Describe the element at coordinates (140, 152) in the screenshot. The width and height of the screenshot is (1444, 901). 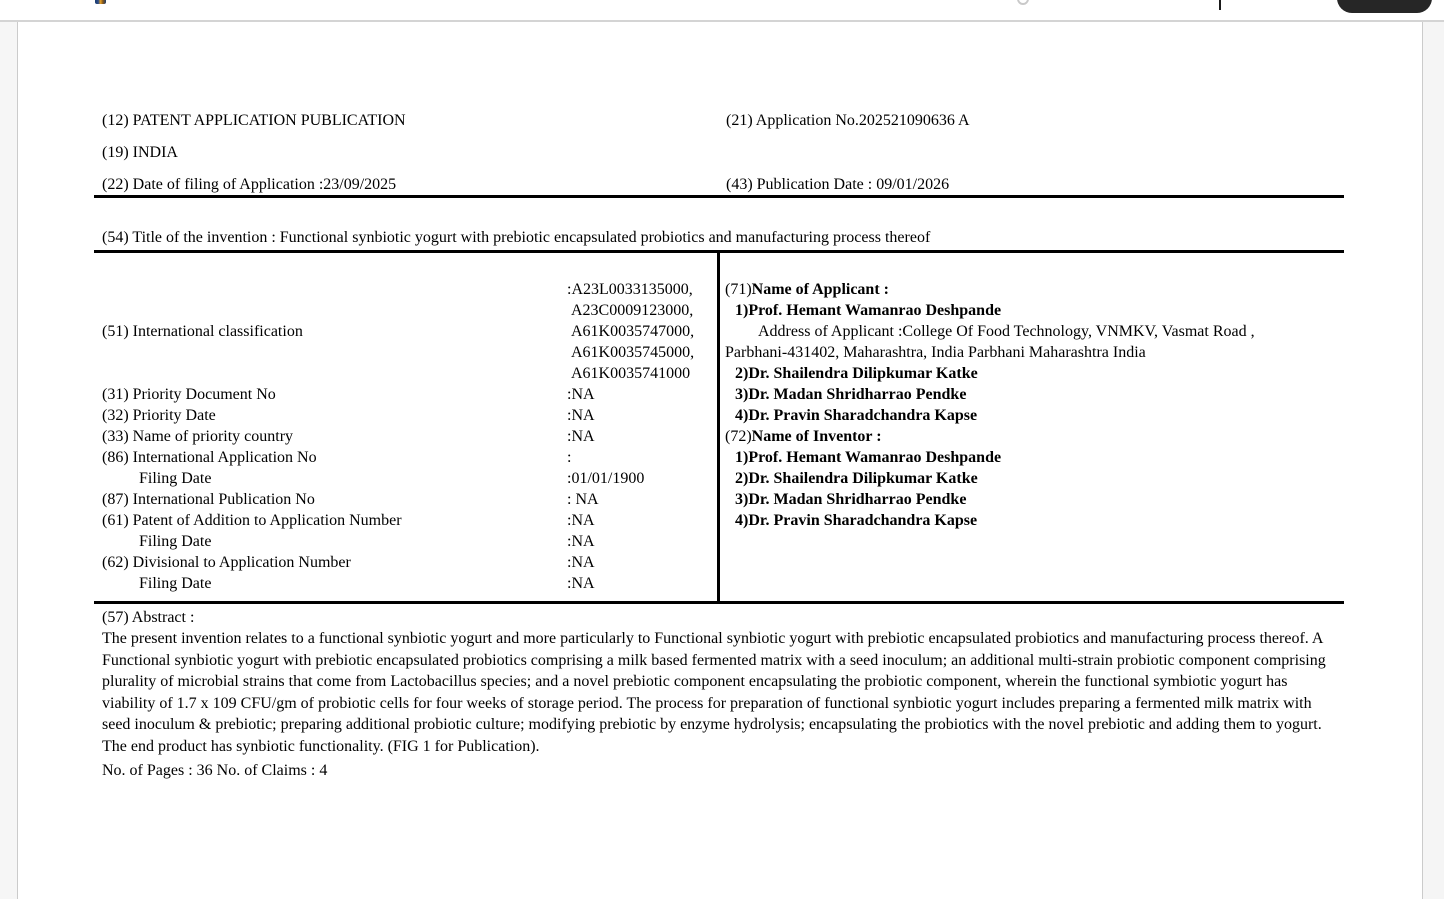
I see `country: (19) INDIA` at that location.